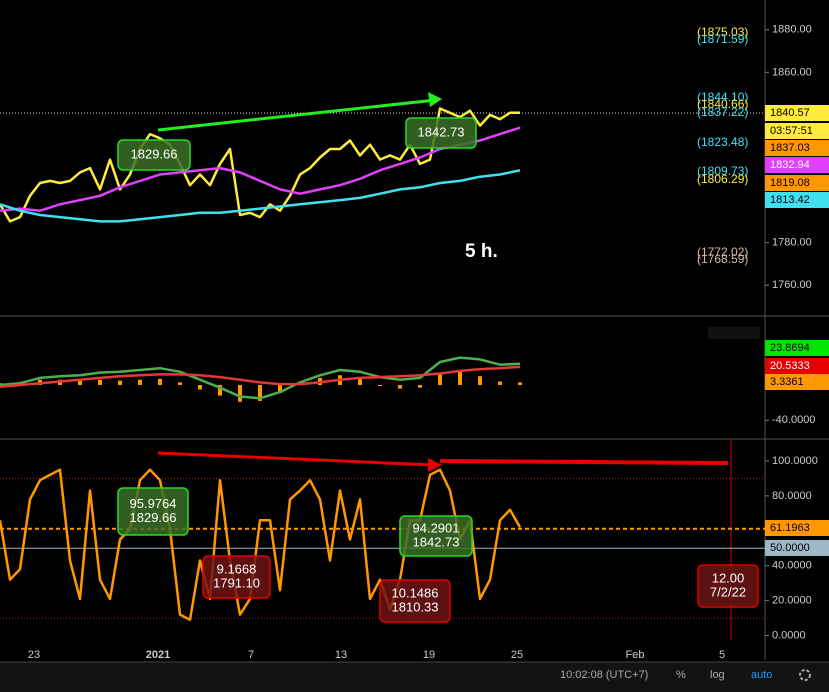 Image resolution: width=829 pixels, height=692 pixels. Describe the element at coordinates (792, 243) in the screenshot. I see `y-tick-label: 1780.00` at that location.